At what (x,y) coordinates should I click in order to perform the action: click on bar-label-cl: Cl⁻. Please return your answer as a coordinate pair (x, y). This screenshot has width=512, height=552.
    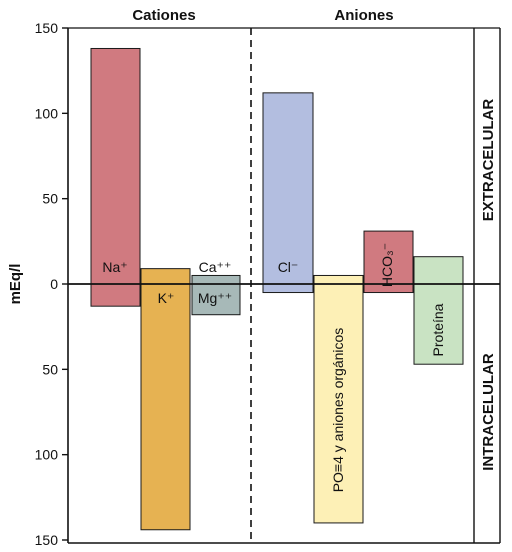
    Looking at the image, I should click on (288, 267).